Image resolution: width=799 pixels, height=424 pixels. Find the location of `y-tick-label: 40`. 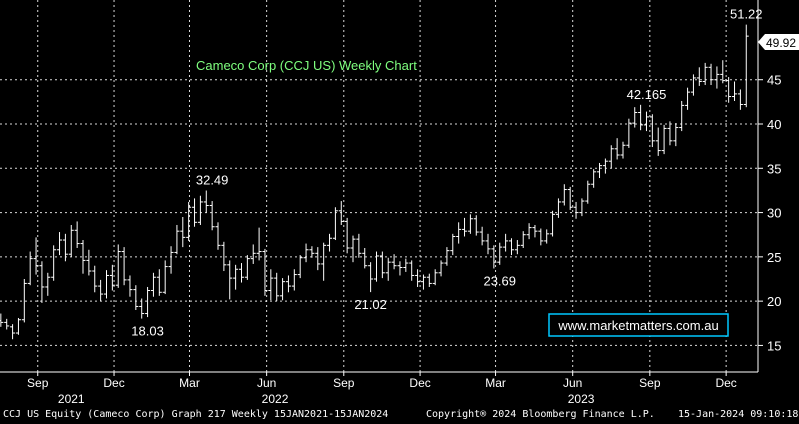

y-tick-label: 40 is located at coordinates (774, 124).